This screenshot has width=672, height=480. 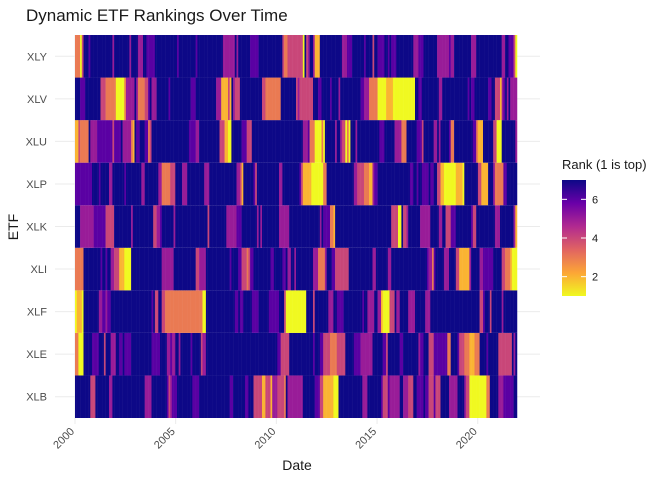 What do you see at coordinates (165, 439) in the screenshot?
I see `x-tick-label: 2005` at bounding box center [165, 439].